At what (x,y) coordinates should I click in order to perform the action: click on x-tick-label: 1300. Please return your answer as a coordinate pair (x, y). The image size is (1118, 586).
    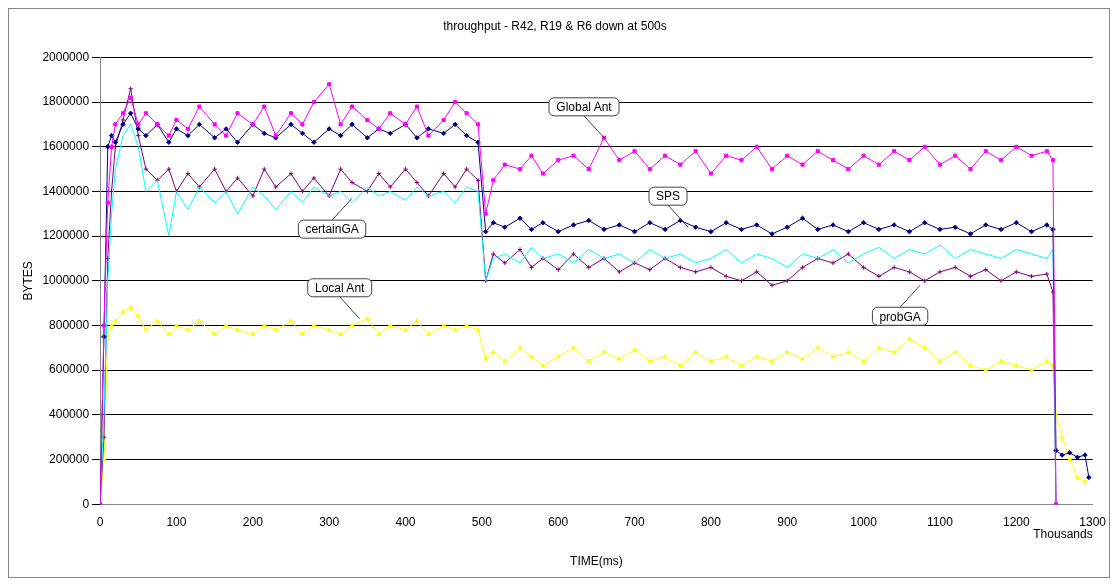
    Looking at the image, I should click on (1093, 521).